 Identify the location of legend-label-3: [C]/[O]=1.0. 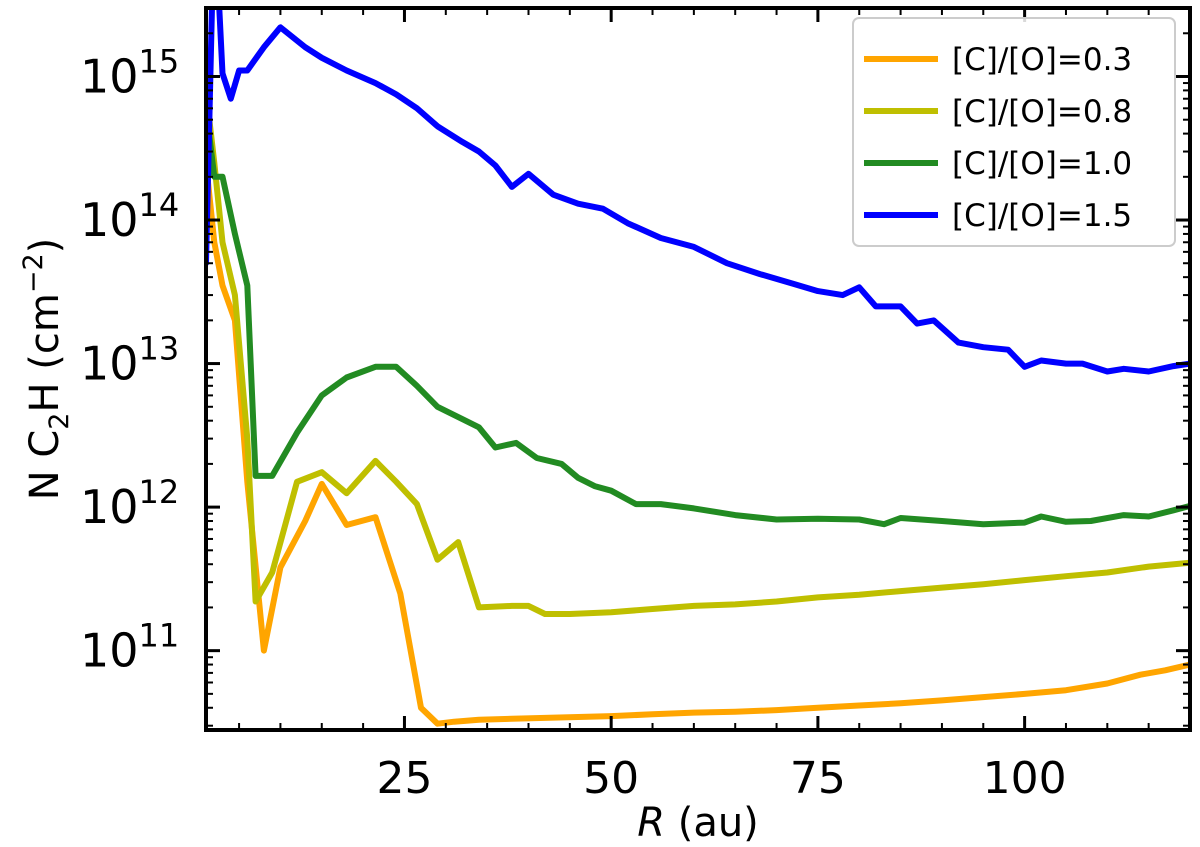
(1042, 164).